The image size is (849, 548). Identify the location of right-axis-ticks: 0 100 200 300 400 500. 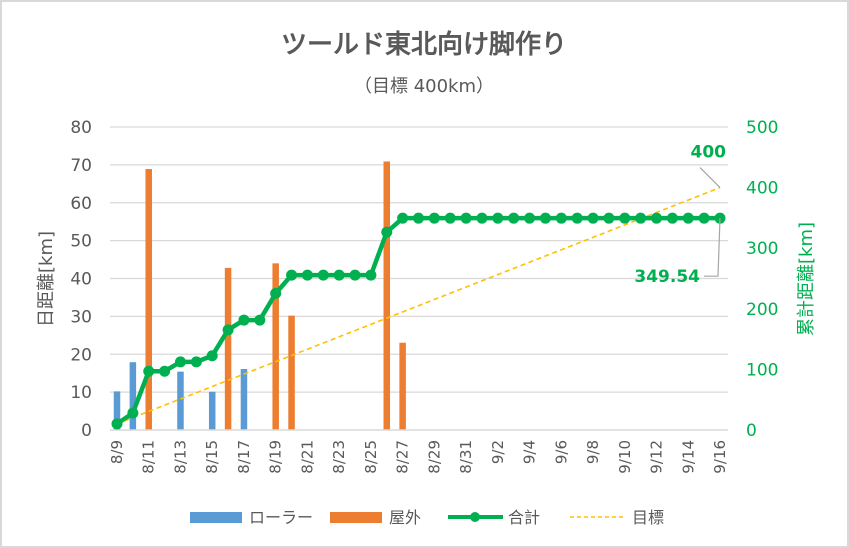
(762, 279).